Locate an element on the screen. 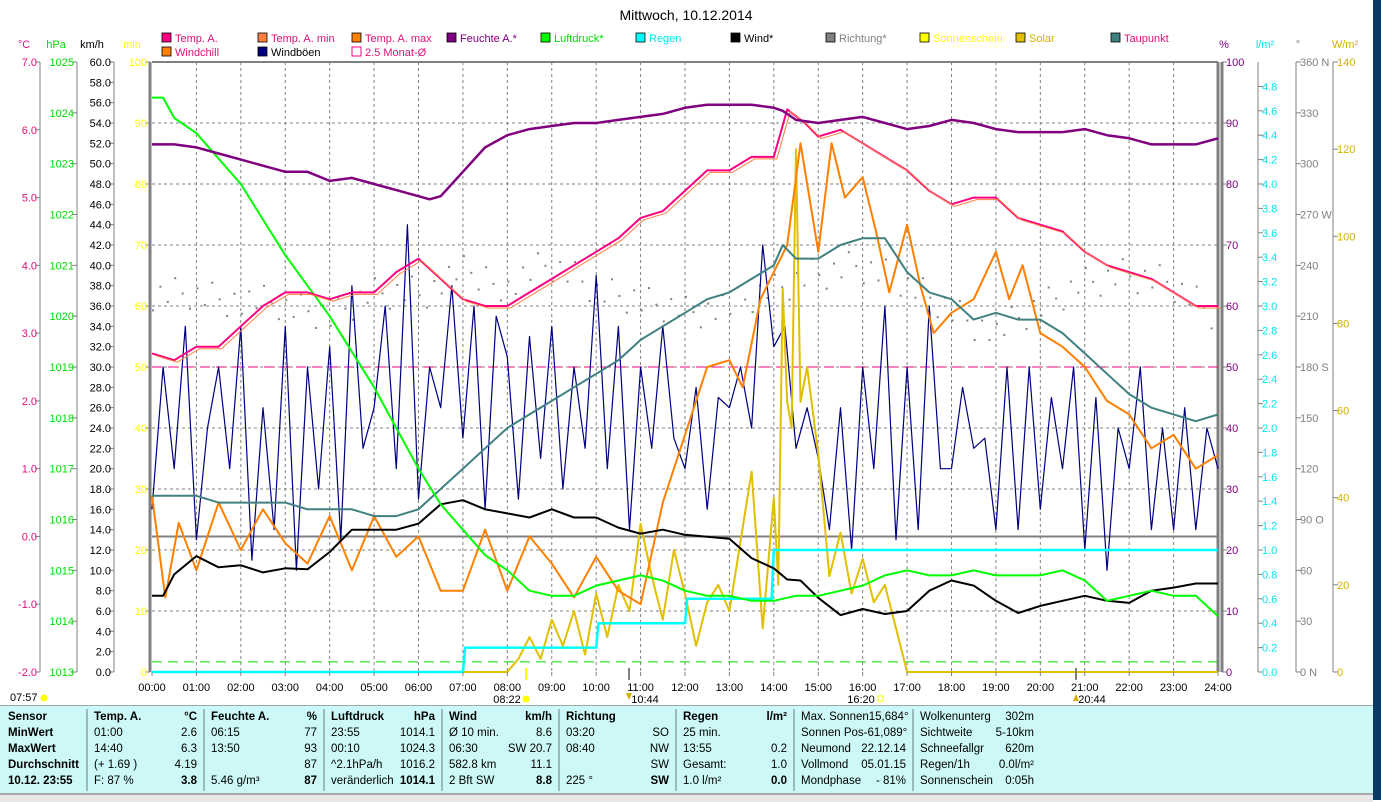 The image size is (1381, 802). pressure-avg-note: ^2.1hPa/h is located at coordinates (357, 765).